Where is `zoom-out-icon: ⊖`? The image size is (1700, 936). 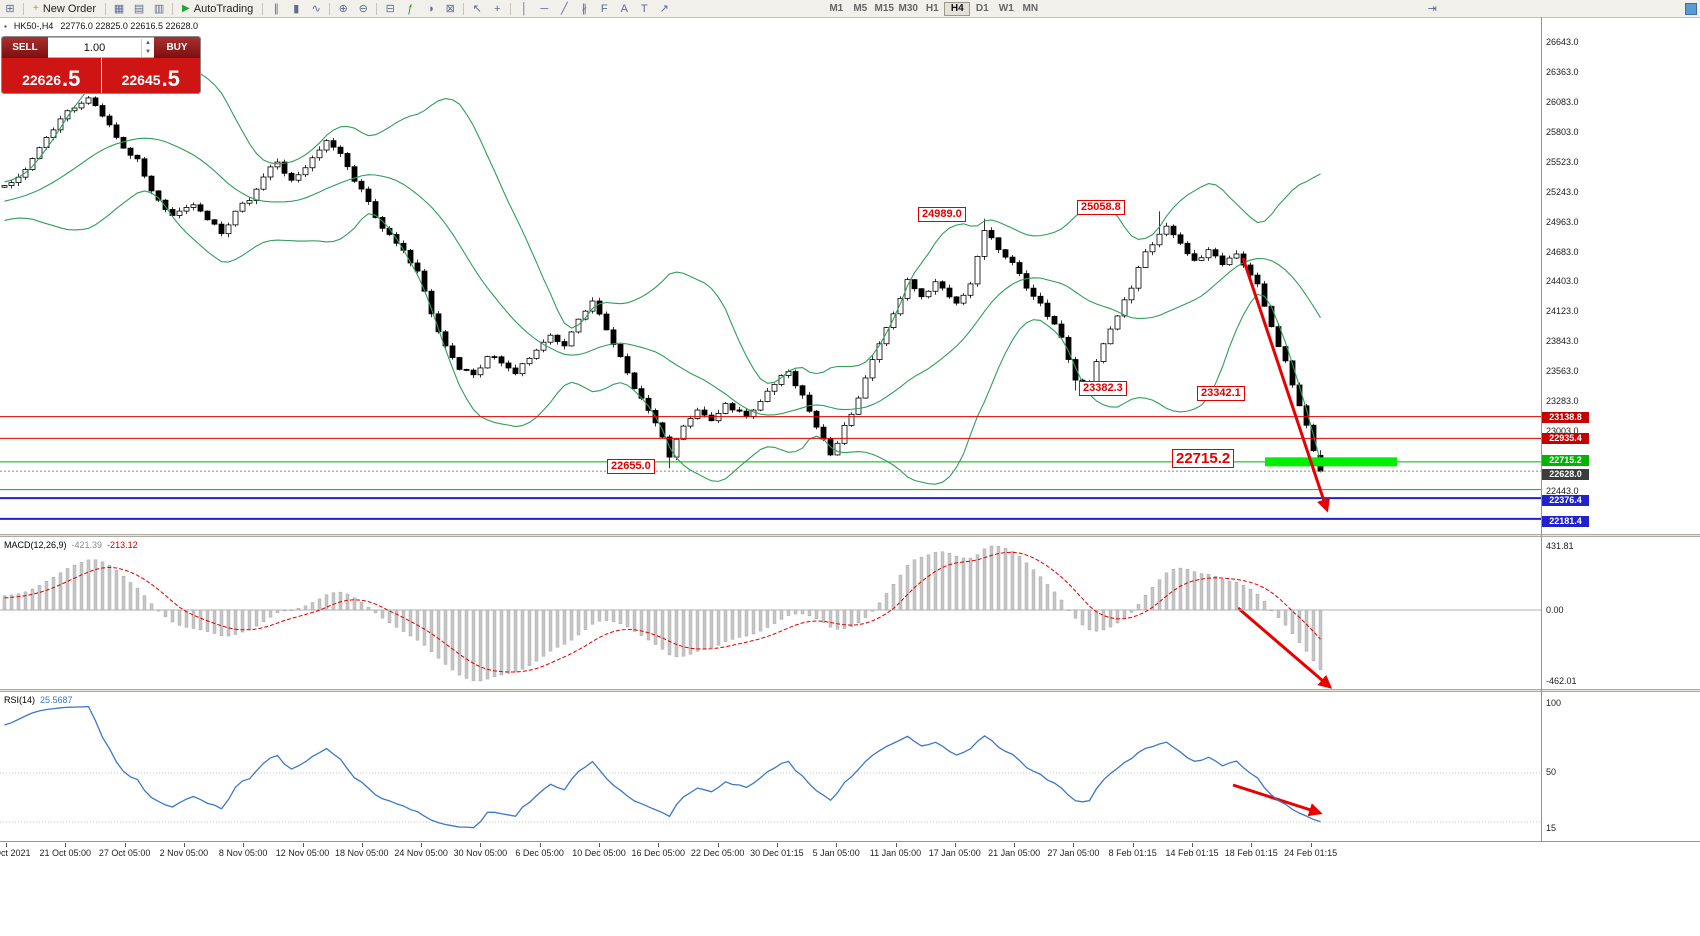 zoom-out-icon: ⊖ is located at coordinates (363, 9).